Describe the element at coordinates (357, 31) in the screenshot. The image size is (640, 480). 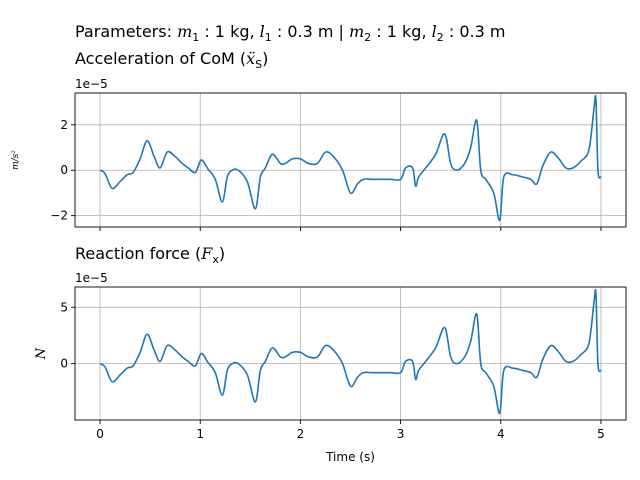
I see `m2-symbol: m` at that location.